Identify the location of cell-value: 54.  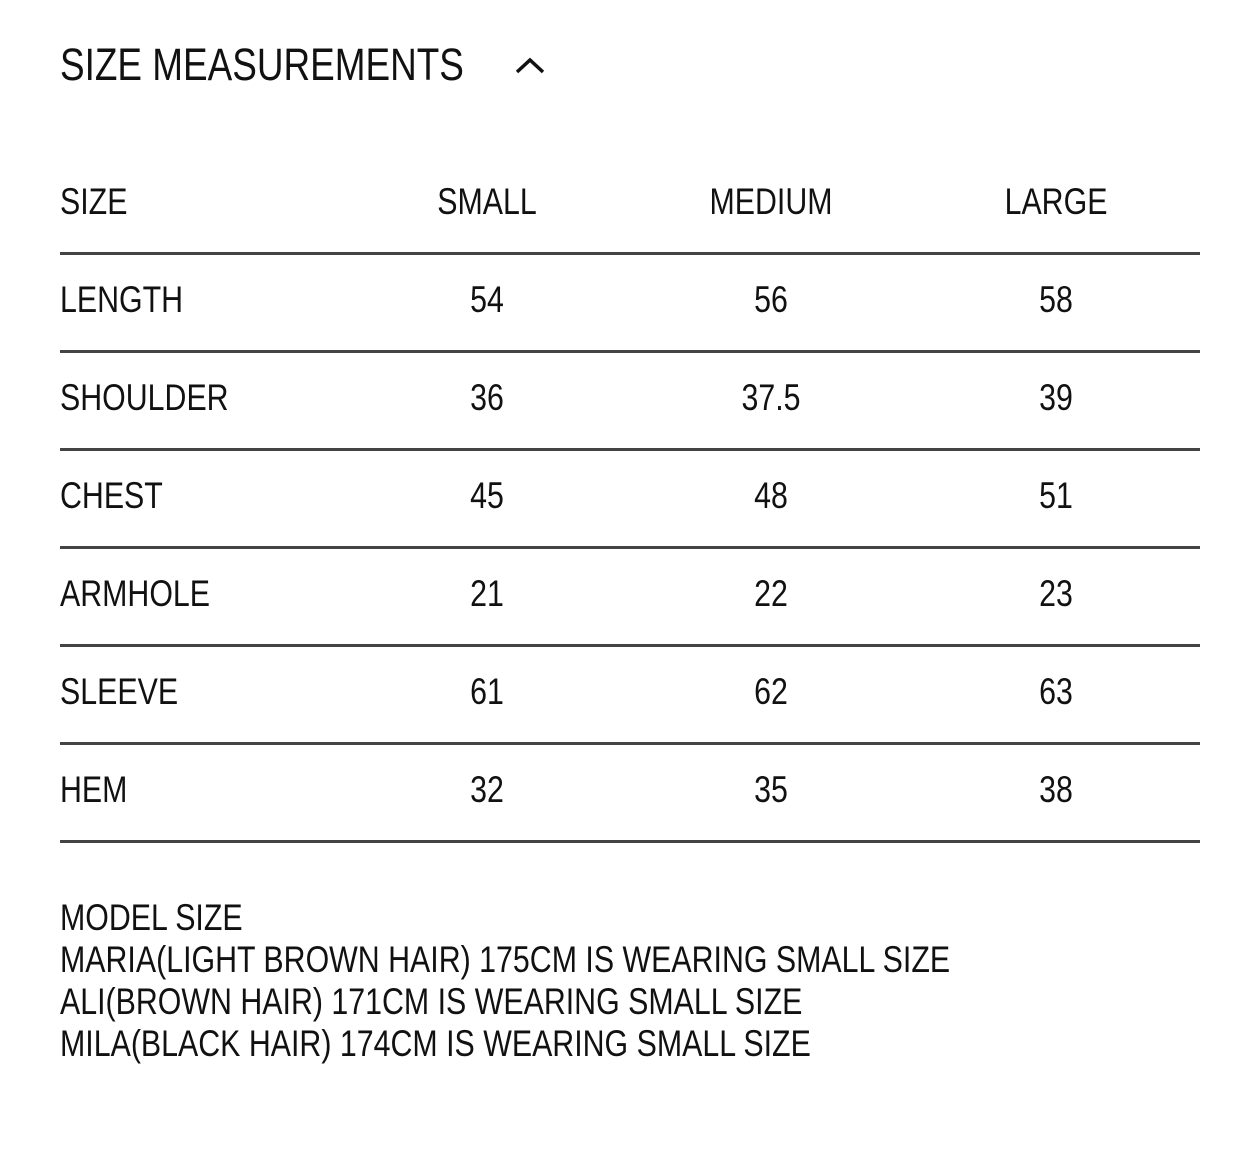
(487, 299).